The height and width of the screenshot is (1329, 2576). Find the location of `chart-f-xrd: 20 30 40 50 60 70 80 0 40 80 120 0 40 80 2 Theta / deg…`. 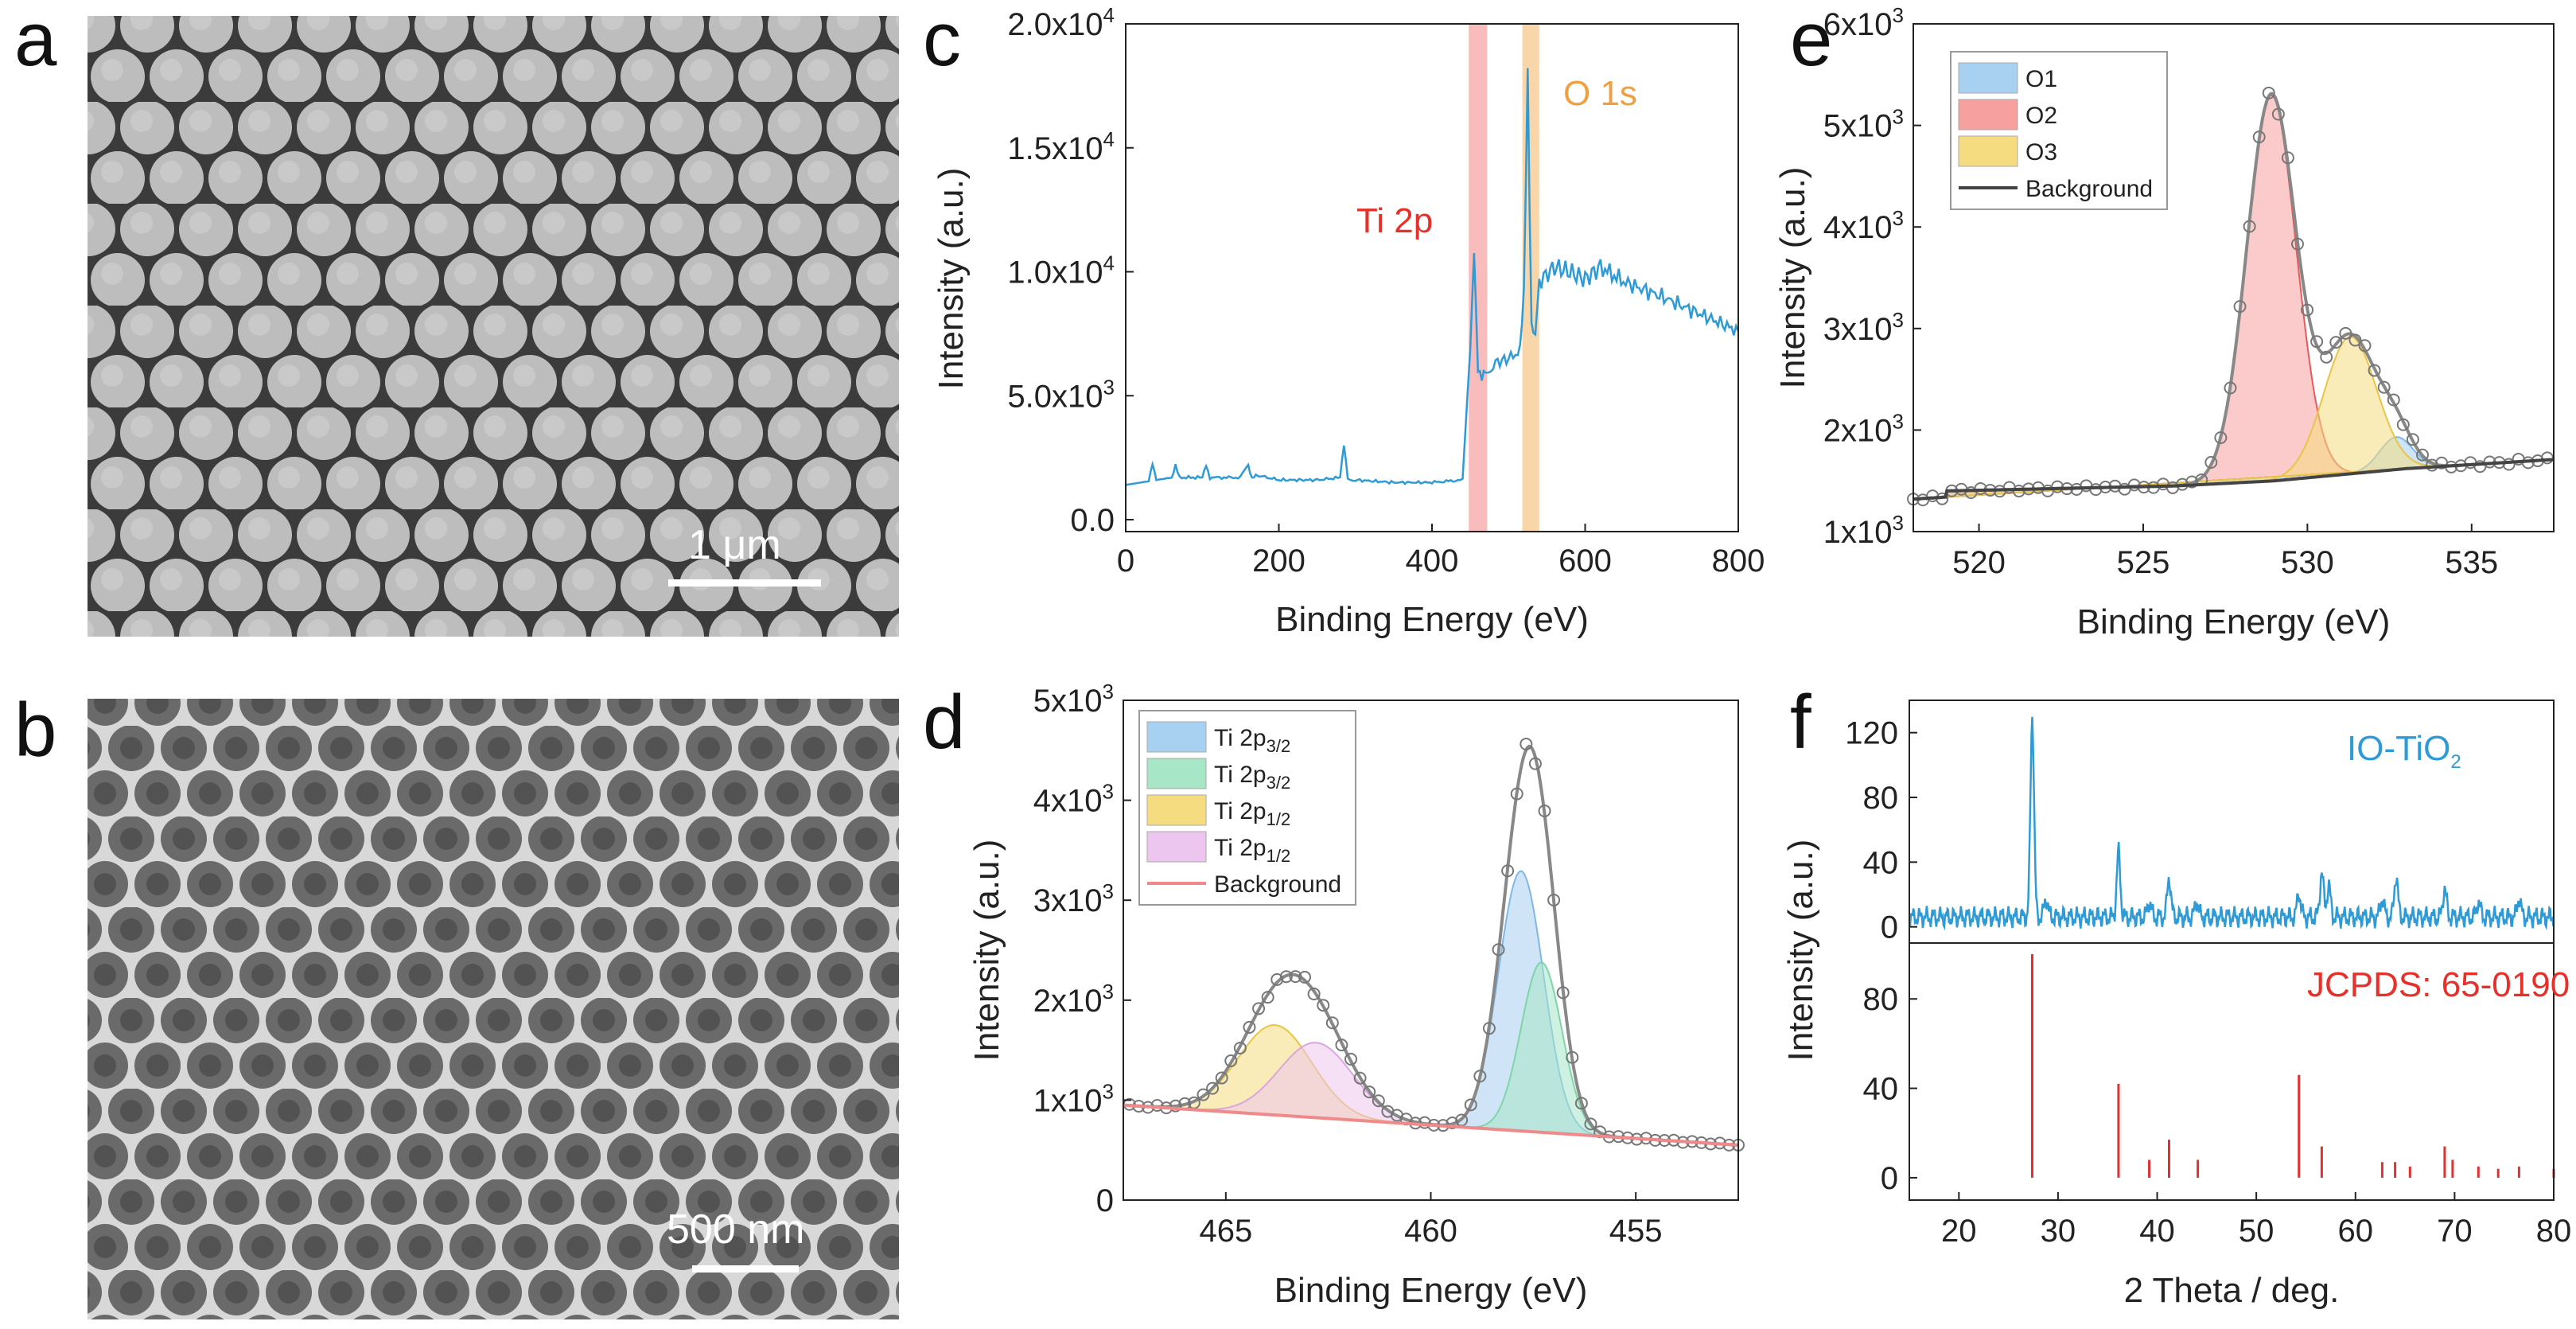

chart-f-xrd: 20 30 40 50 60 70 80 0 40 80 120 0 40 80 2 Theta / deg… is located at coordinates (2176, 1005).